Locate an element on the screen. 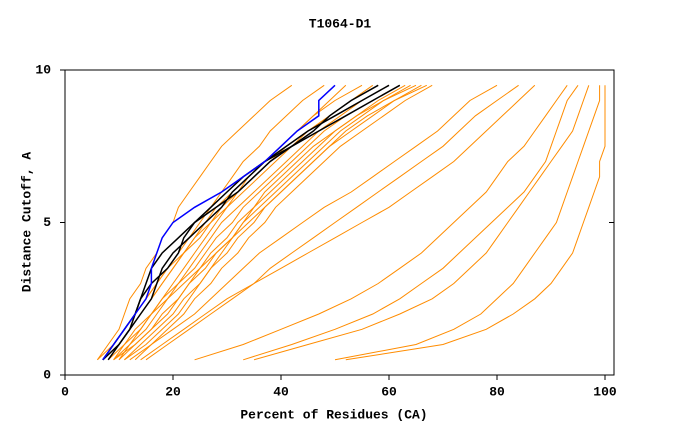  x-tick-label: 80 is located at coordinates (497, 391).